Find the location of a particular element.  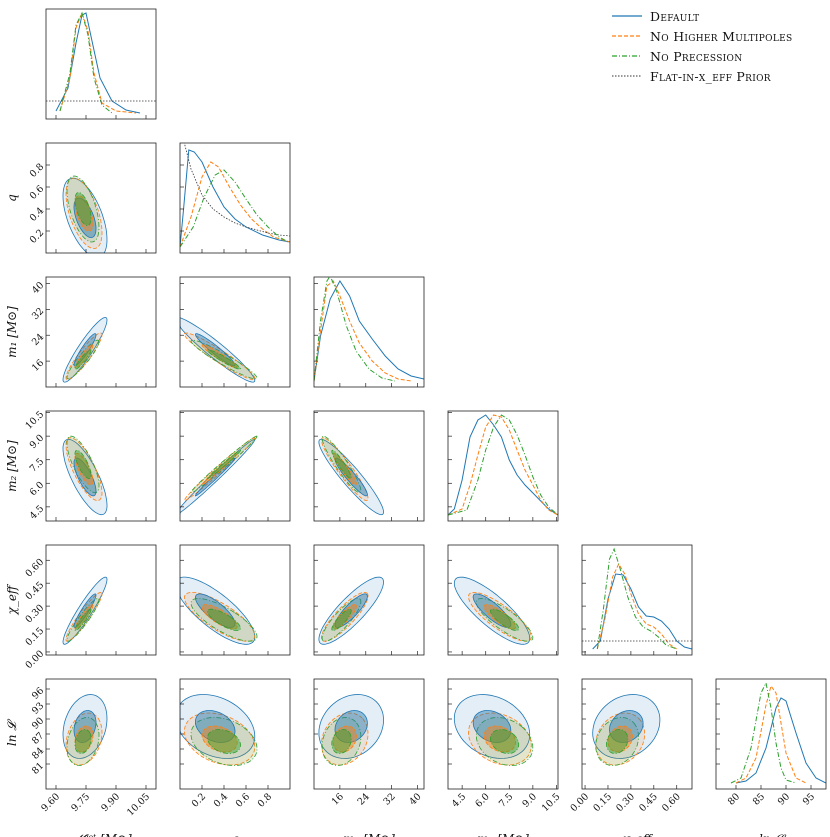

x-axis-label-q: q is located at coordinates (235, 834).